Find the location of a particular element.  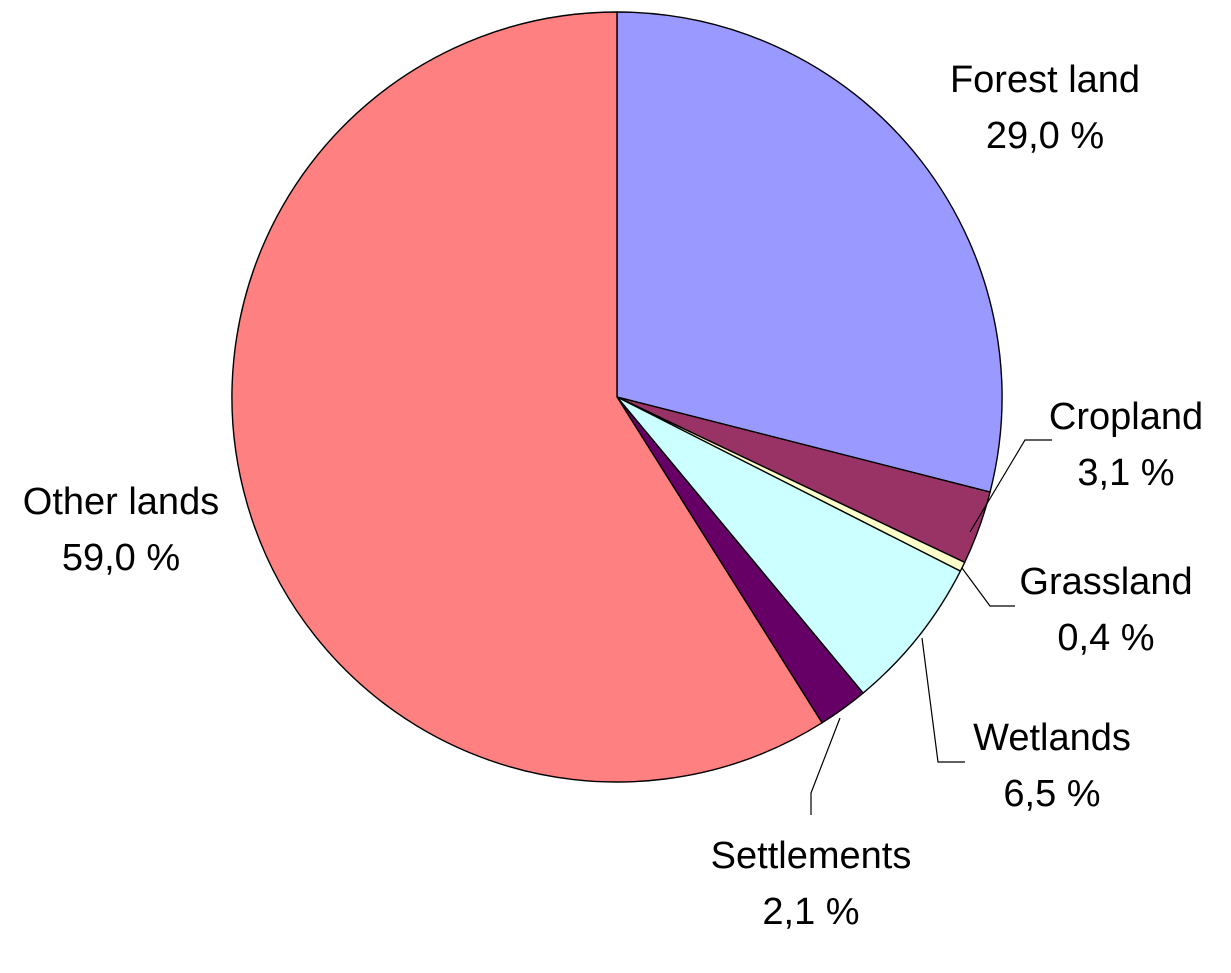

slice-value-label-other-lands: 59,0 % is located at coordinates (121, 558).